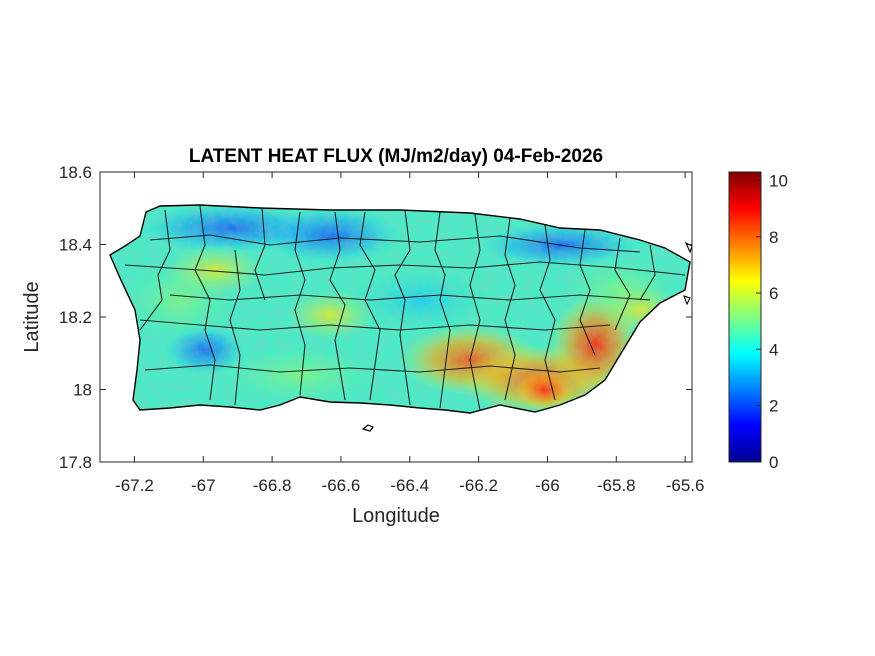 The image size is (875, 656). Describe the element at coordinates (367, 428) in the screenshot. I see `islet-caja-de-muertos` at that location.